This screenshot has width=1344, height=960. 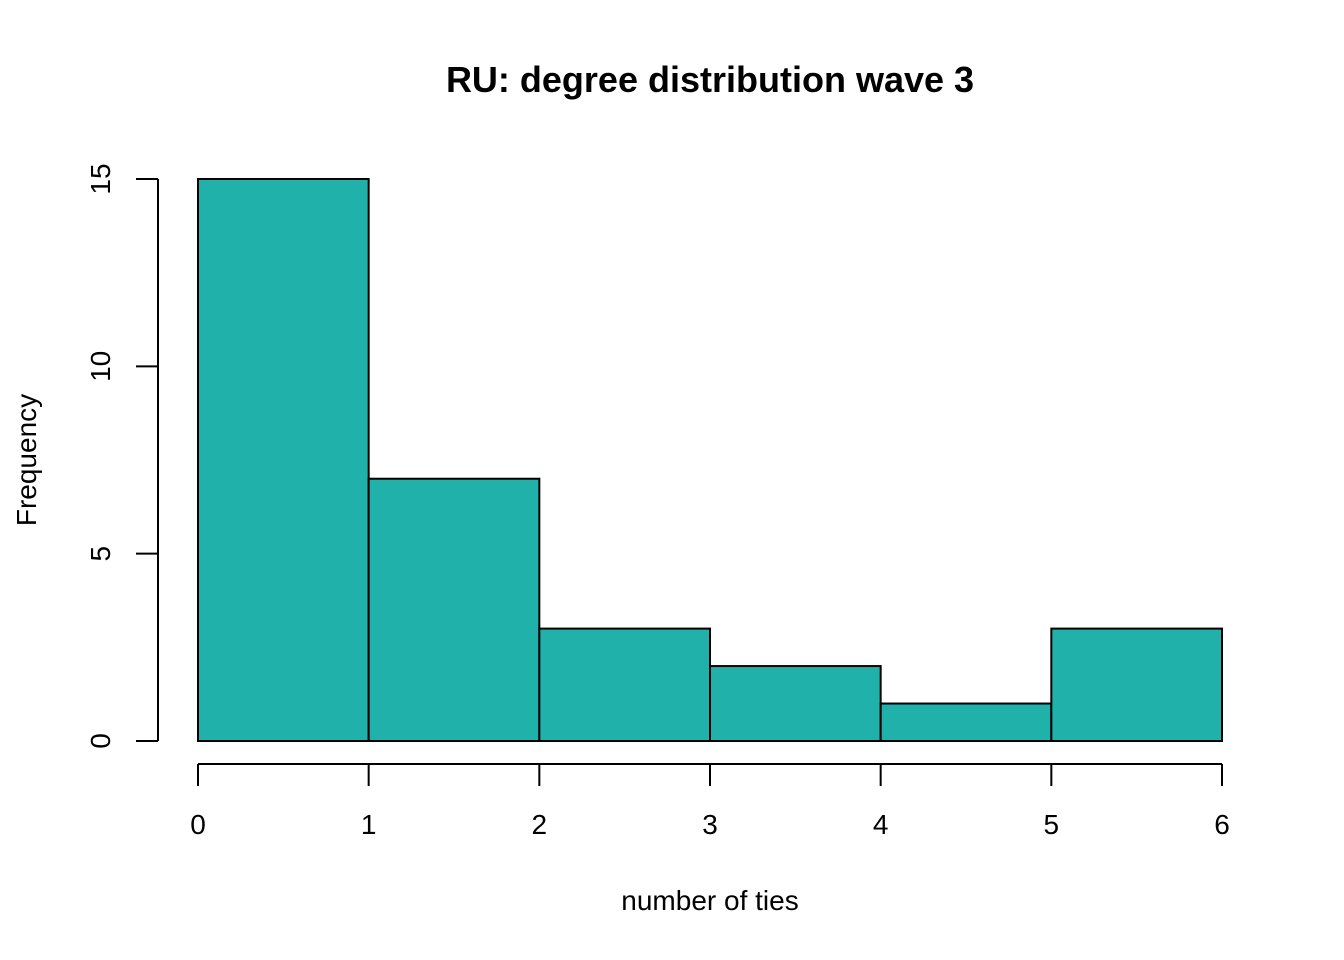 I want to click on x-tick-label-1: 1, so click(x=369, y=824).